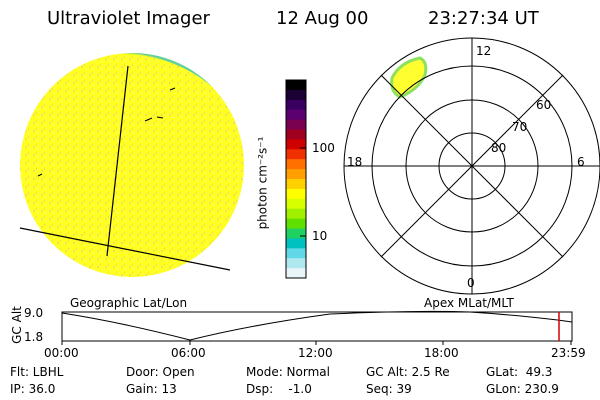  What do you see at coordinates (471, 283) in the screenshot?
I see `mlt-label-0: 0` at bounding box center [471, 283].